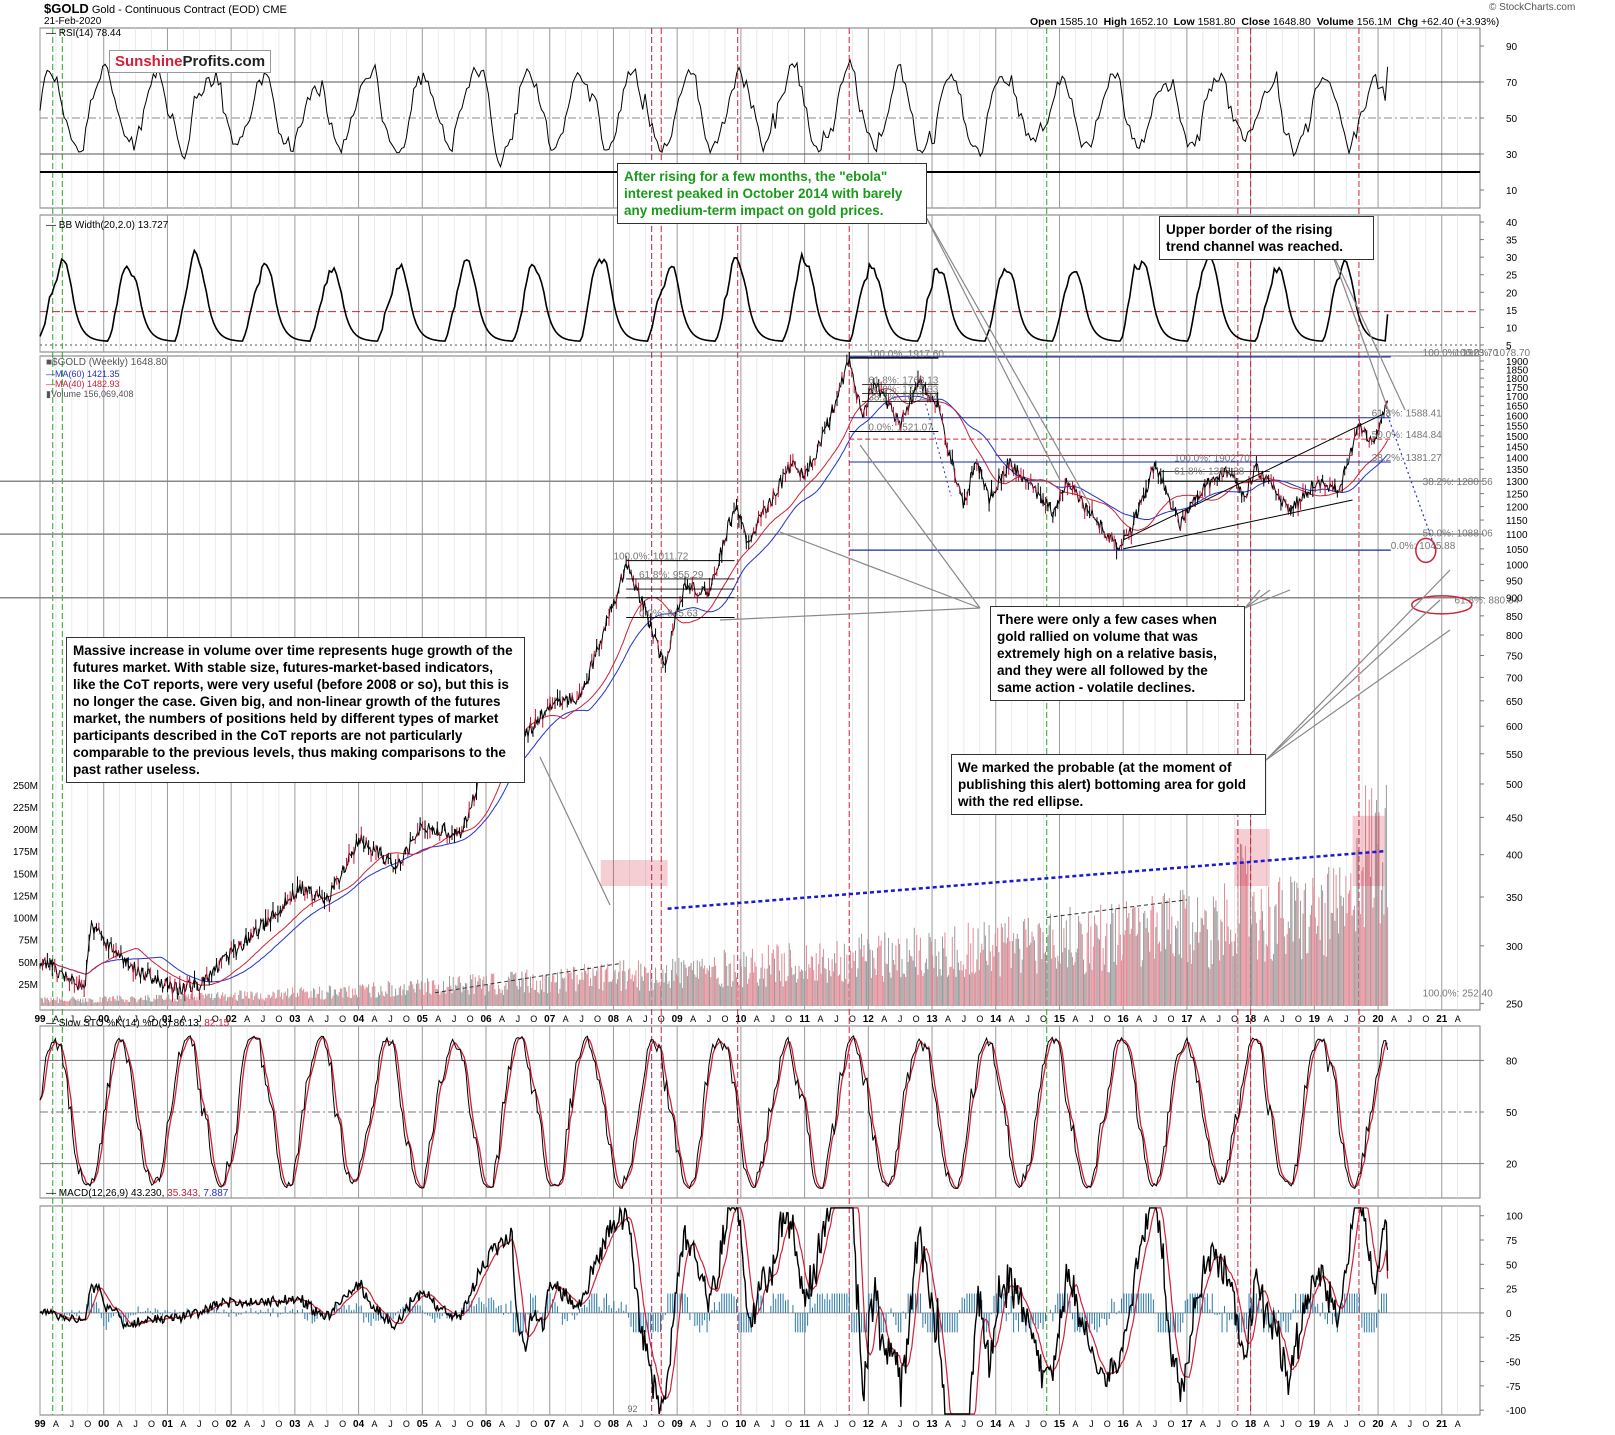  Describe the element at coordinates (741, 1019) in the screenshot. I see `x-tick-label: 10` at that location.